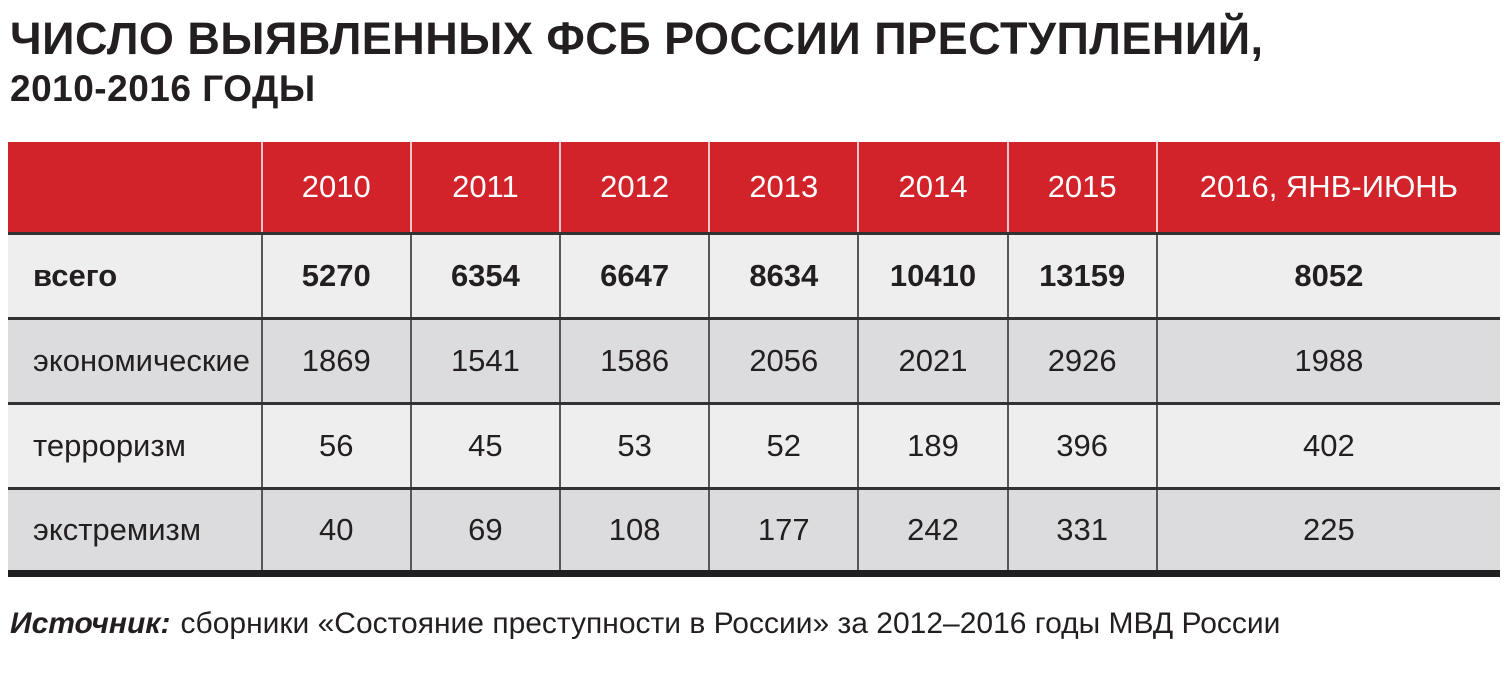 The width and height of the screenshot is (1508, 684). Describe the element at coordinates (135, 360) in the screenshot. I see `row-label: экономические` at that location.